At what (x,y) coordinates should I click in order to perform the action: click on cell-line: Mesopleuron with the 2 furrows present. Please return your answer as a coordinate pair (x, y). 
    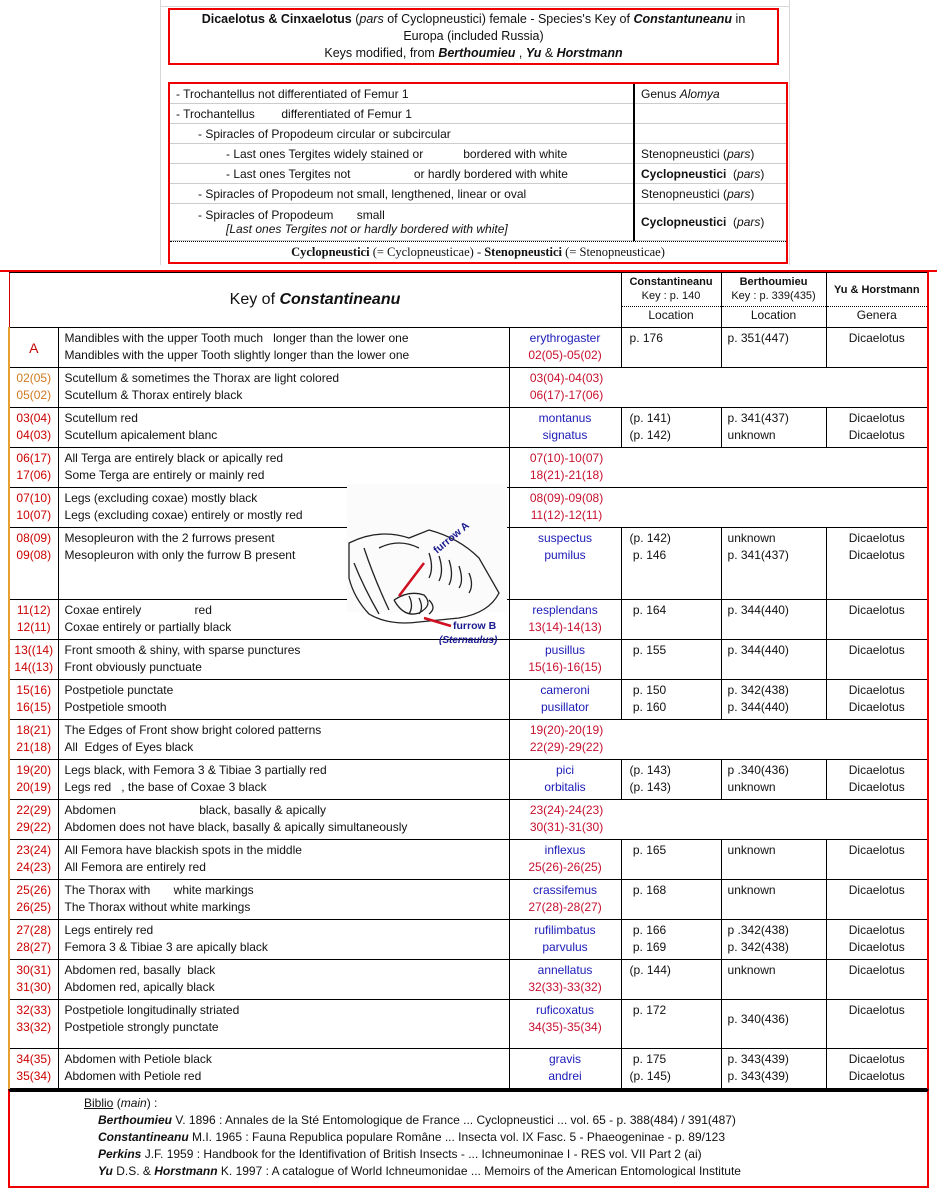
    Looking at the image, I should click on (169, 538).